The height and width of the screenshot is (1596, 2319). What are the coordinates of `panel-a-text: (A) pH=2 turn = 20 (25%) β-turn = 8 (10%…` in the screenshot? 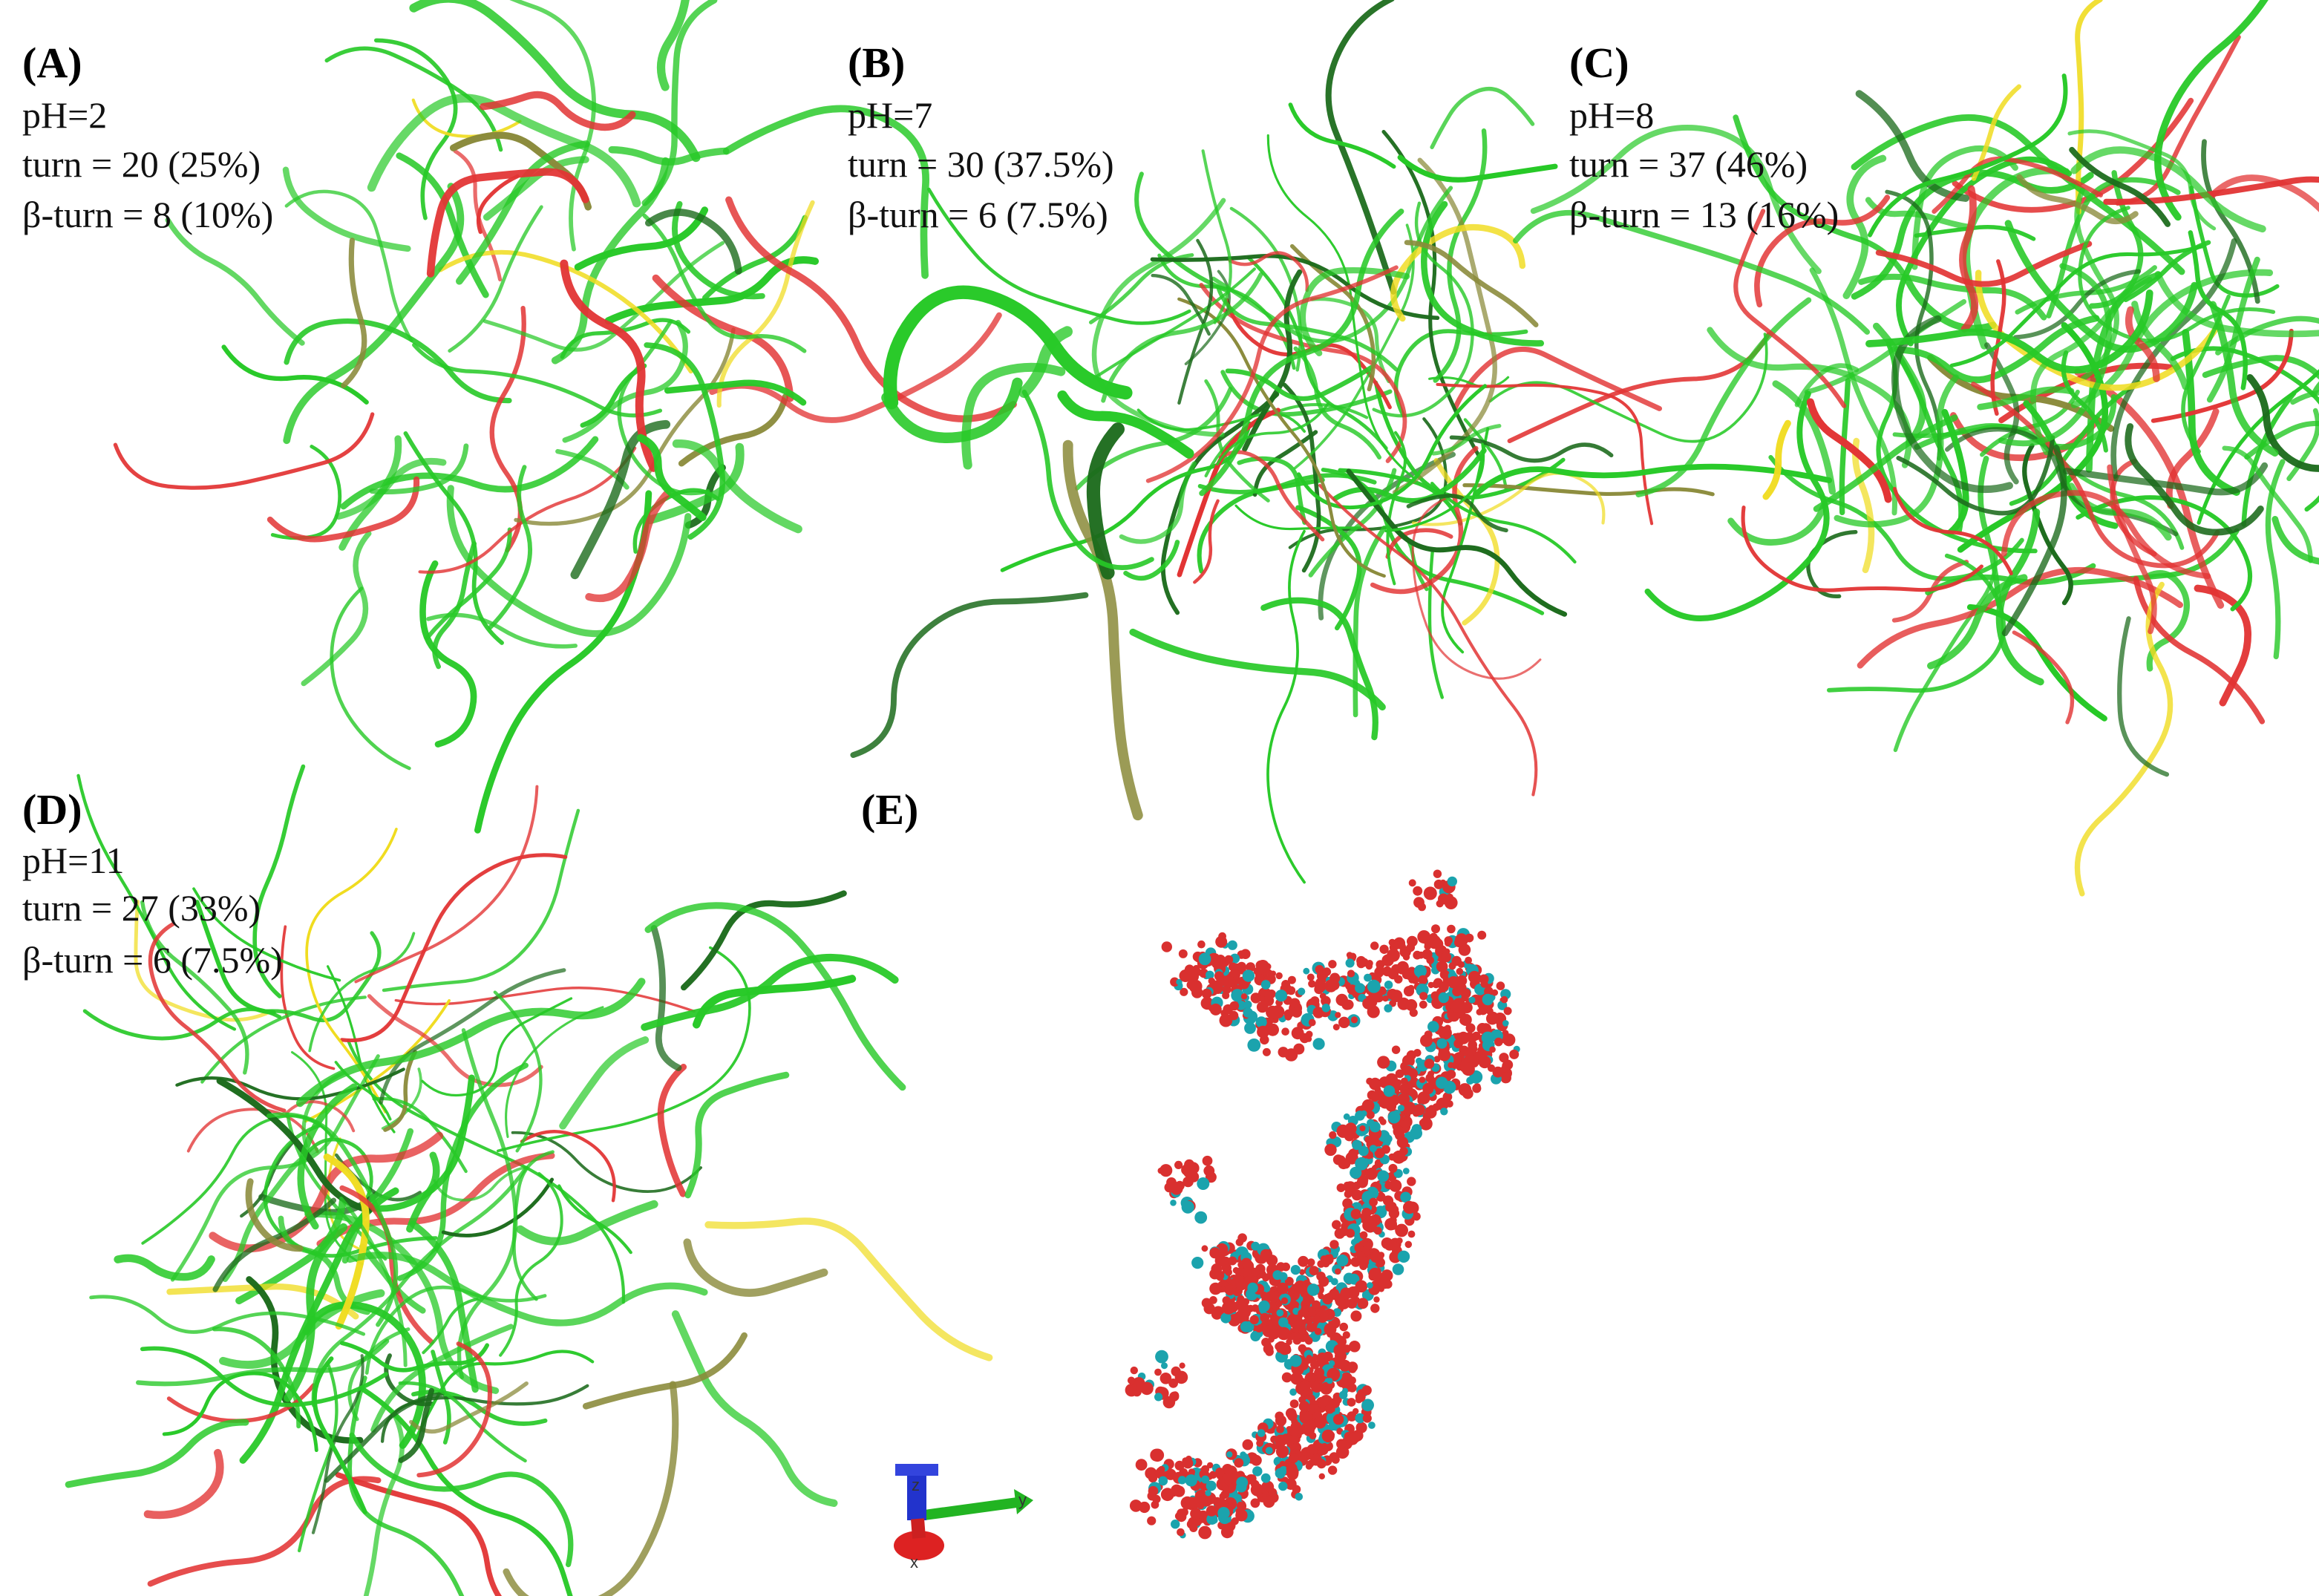 It's located at (147, 137).